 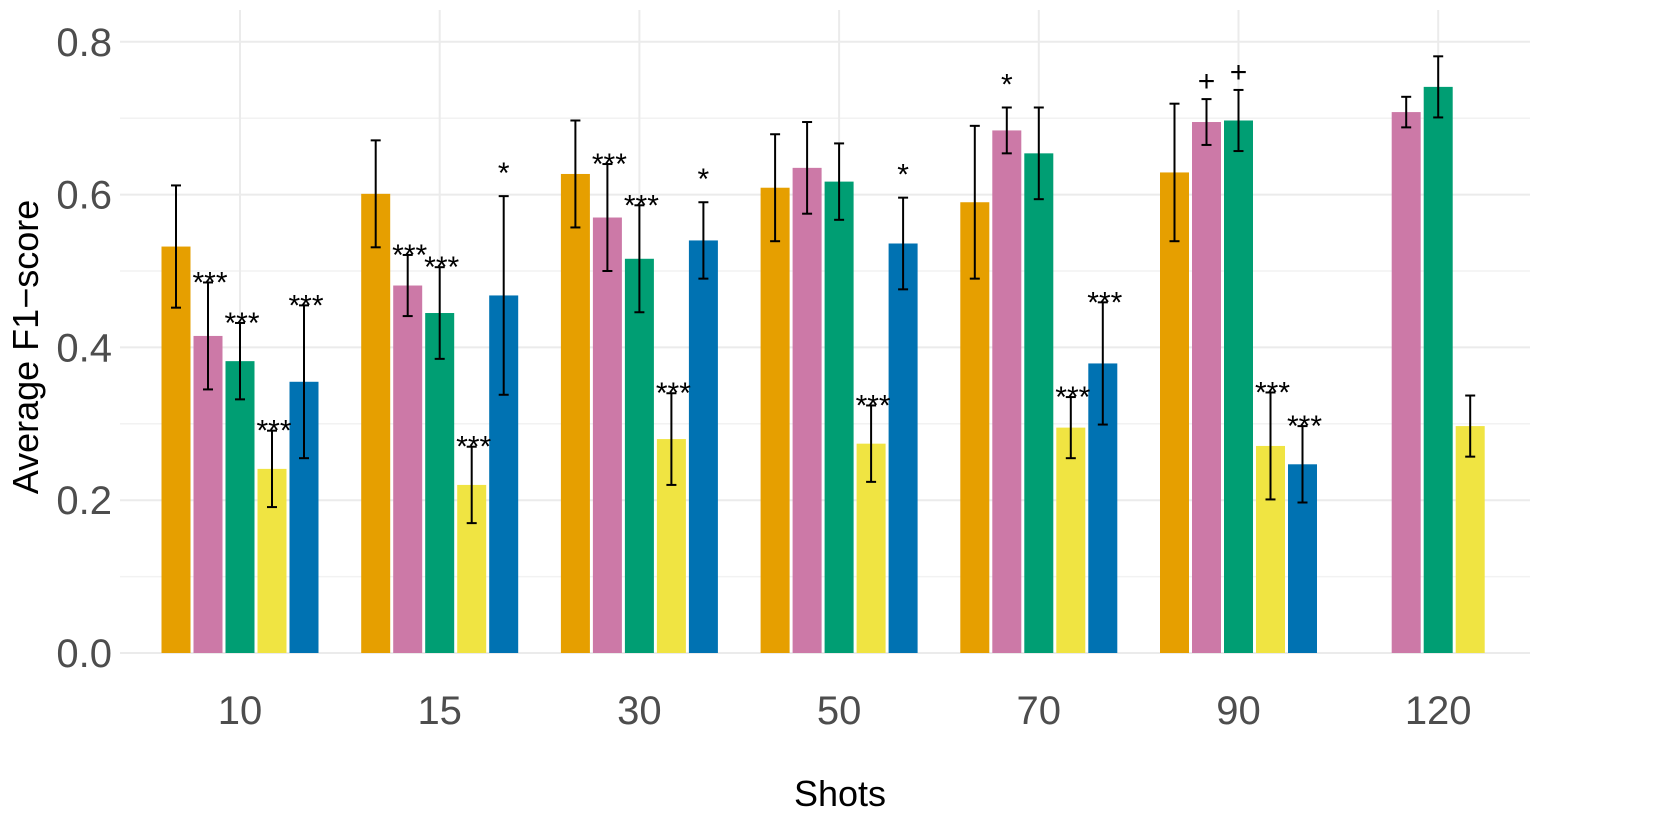 I want to click on x-tick-label: 90, so click(x=1238, y=711).